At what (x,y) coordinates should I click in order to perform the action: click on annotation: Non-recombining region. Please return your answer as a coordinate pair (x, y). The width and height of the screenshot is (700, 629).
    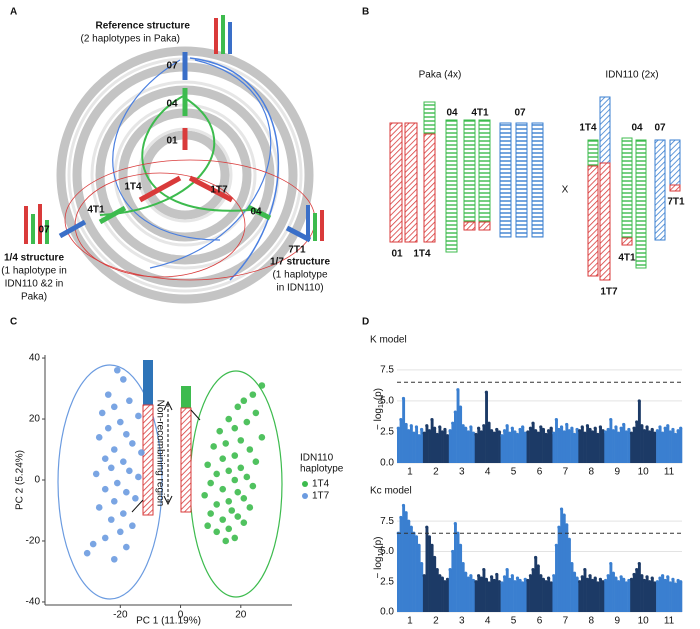
    Looking at the image, I should click on (159, 453).